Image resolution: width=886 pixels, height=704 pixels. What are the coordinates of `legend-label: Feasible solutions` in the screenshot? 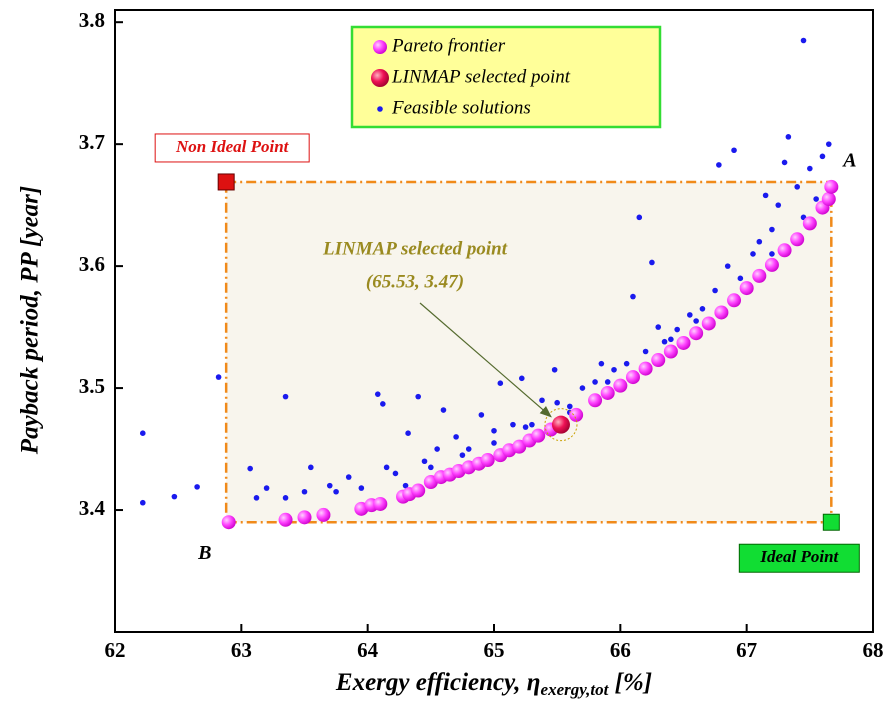 It's located at (461, 107).